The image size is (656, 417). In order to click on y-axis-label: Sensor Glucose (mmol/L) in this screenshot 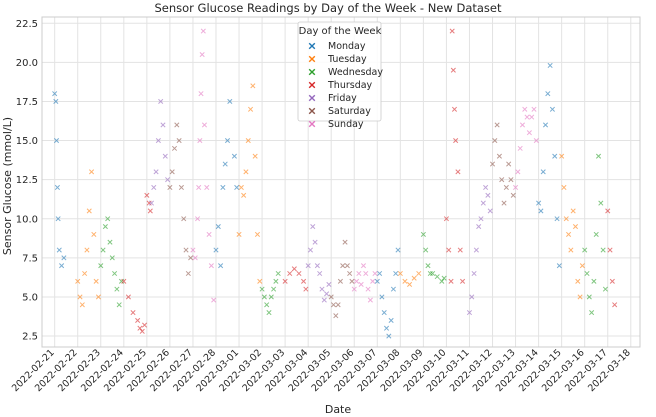, I will do `click(7, 186)`.